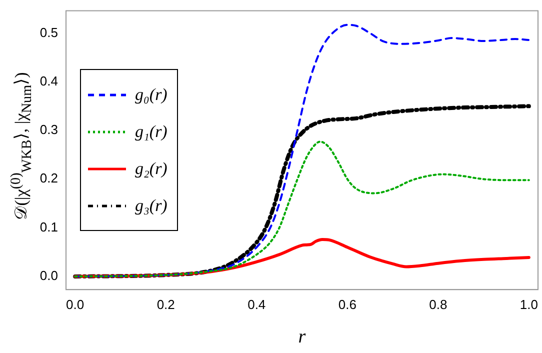 Image resolution: width=542 pixels, height=353 pixels. What do you see at coordinates (347, 304) in the screenshot?
I see `x-tick-label: 0.6` at bounding box center [347, 304].